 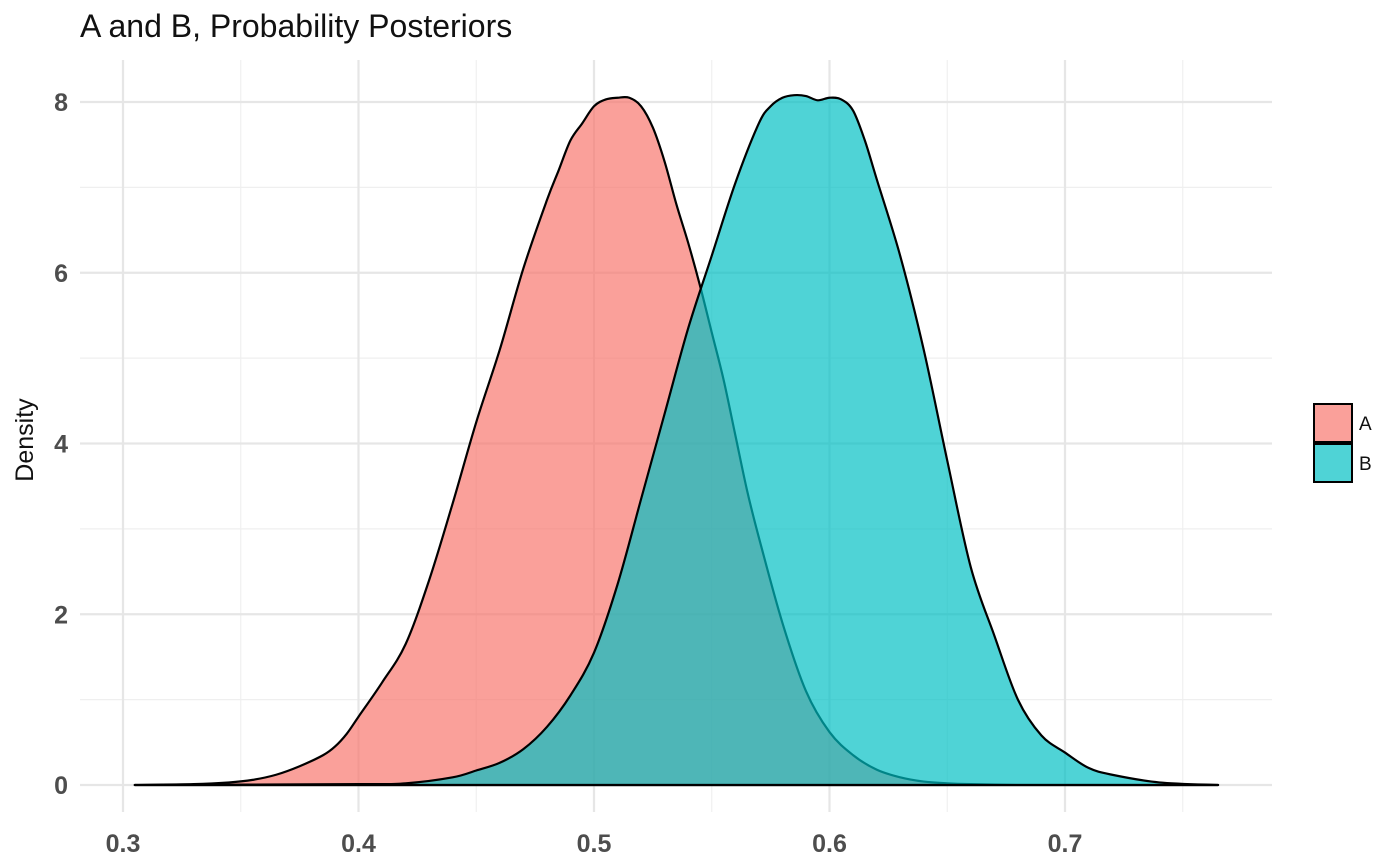 What do you see at coordinates (1333, 463) in the screenshot?
I see `legend-key-b` at bounding box center [1333, 463].